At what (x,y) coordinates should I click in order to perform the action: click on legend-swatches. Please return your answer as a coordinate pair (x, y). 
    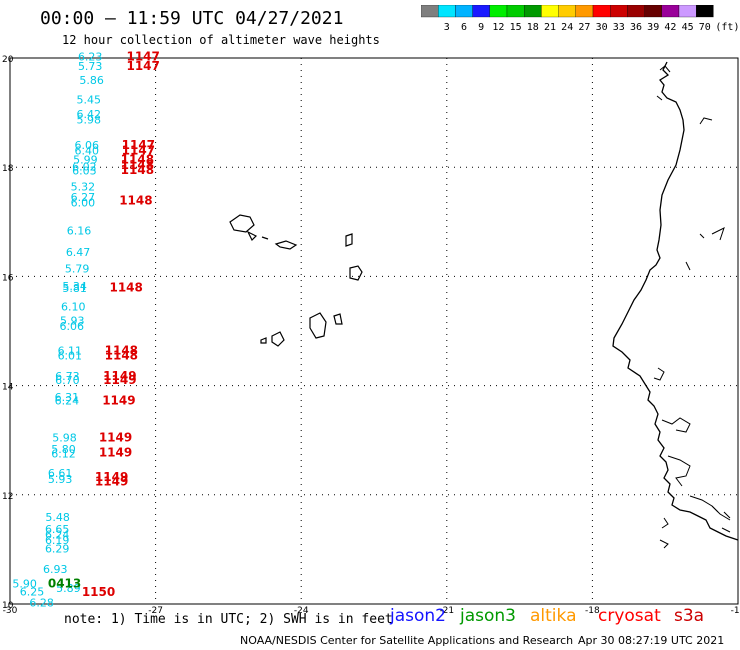
    Looking at the image, I should click on (567, 11).